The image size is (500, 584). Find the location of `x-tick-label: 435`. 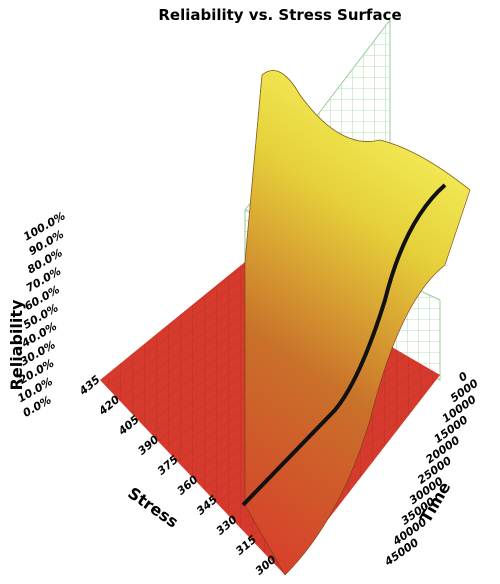

x-tick-label: 435 is located at coordinates (89, 386).